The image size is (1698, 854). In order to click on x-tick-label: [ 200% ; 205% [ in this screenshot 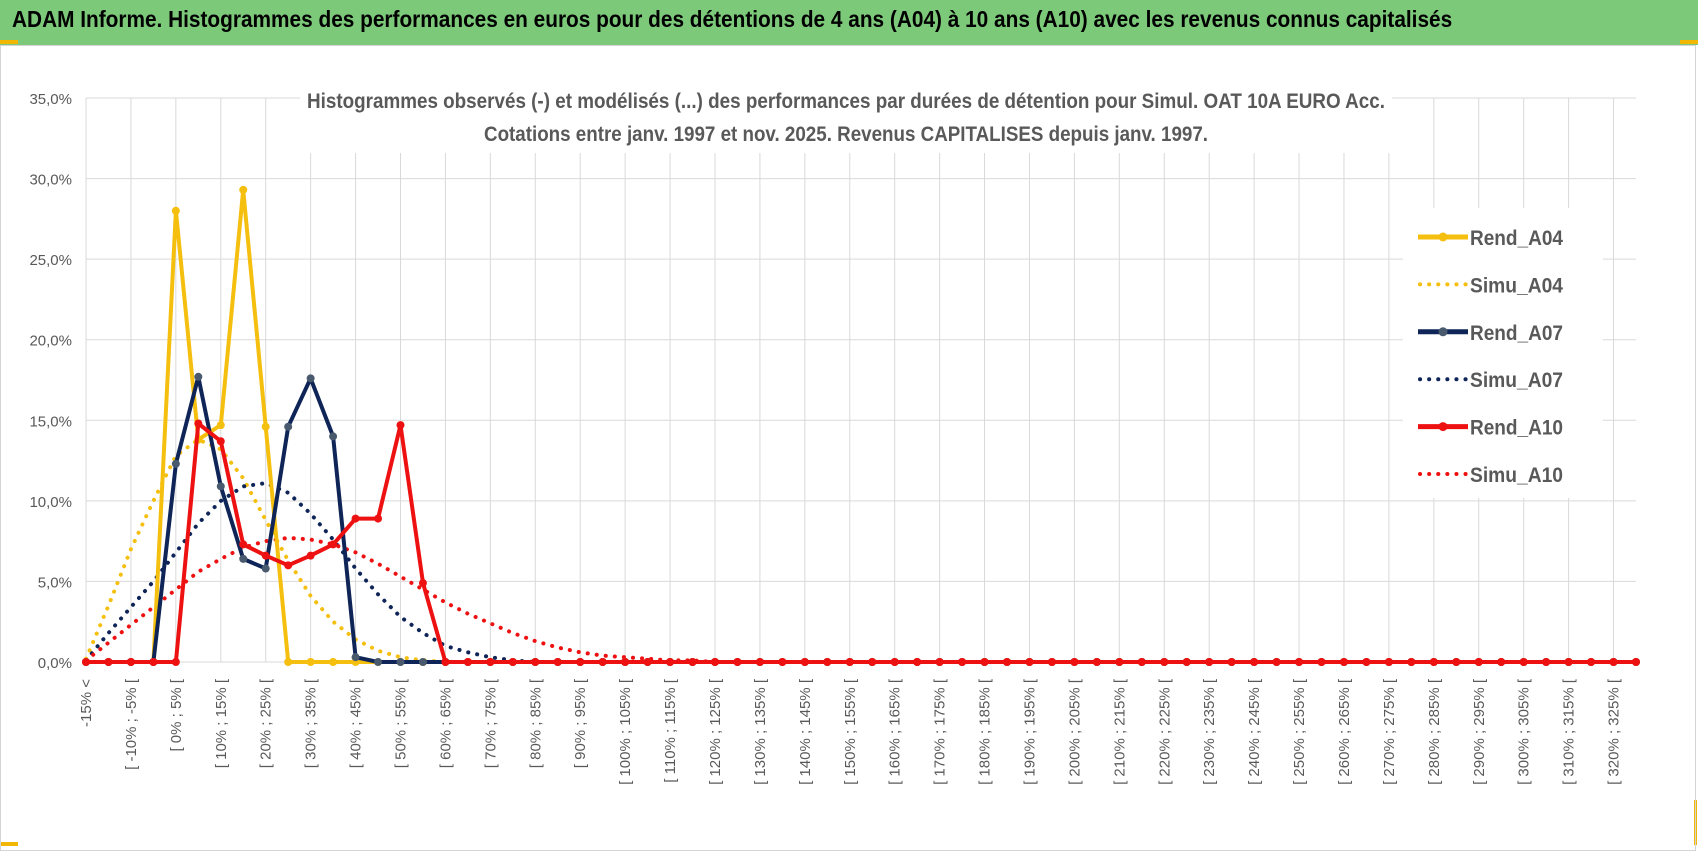, I will do `click(1074, 731)`.